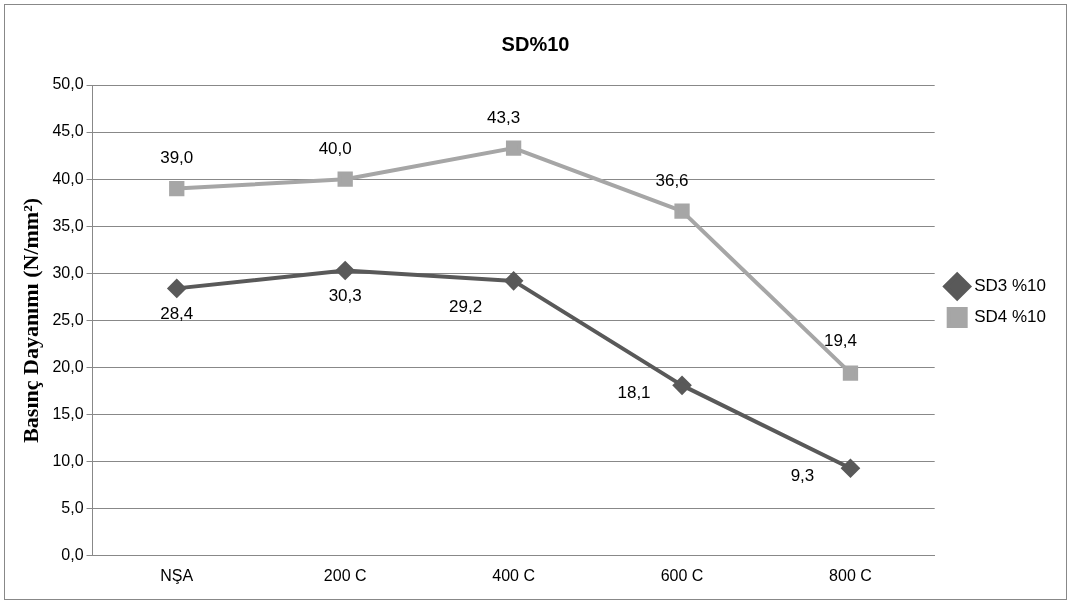  I want to click on y-tick-label: 20,0, so click(68, 366).